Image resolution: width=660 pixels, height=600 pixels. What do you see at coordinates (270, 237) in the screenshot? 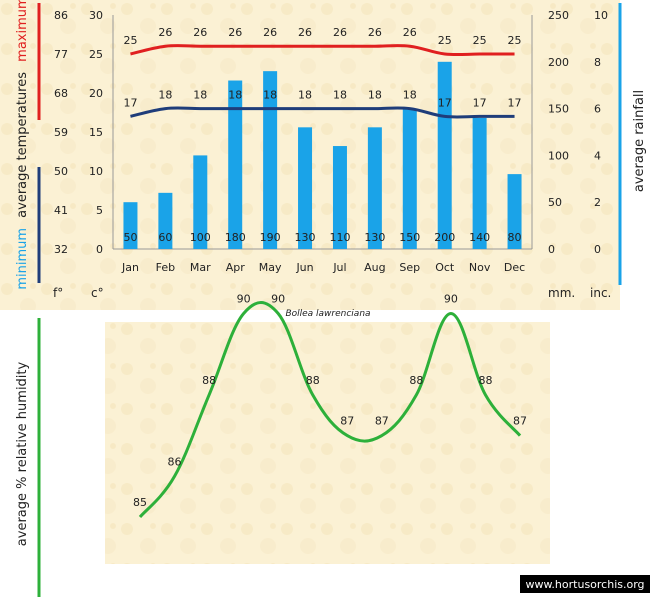
I see `rainfall-value-label: 190` at bounding box center [270, 237].